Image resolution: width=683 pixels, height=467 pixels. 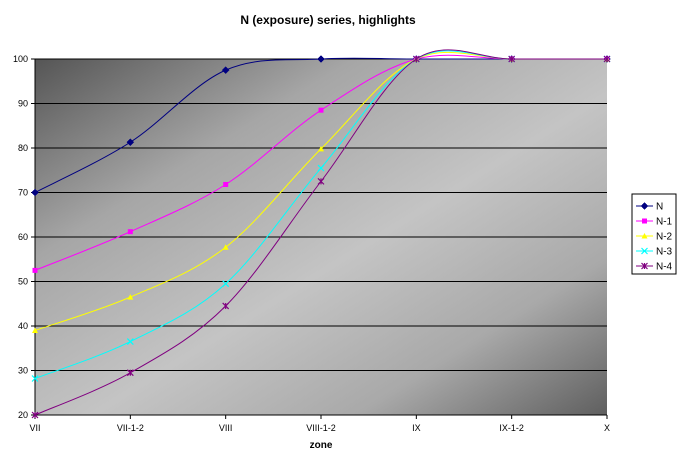 What do you see at coordinates (654, 267) in the screenshot?
I see `legend-item: N-4` at bounding box center [654, 267].